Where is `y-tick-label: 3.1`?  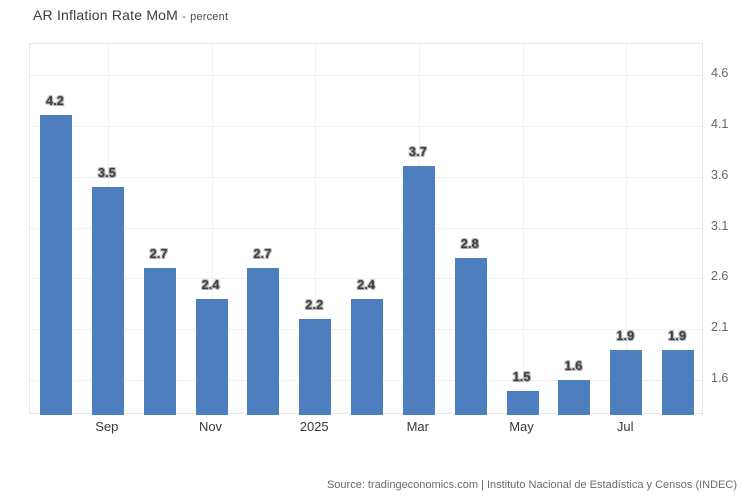 y-tick-label: 3.1 is located at coordinates (720, 225).